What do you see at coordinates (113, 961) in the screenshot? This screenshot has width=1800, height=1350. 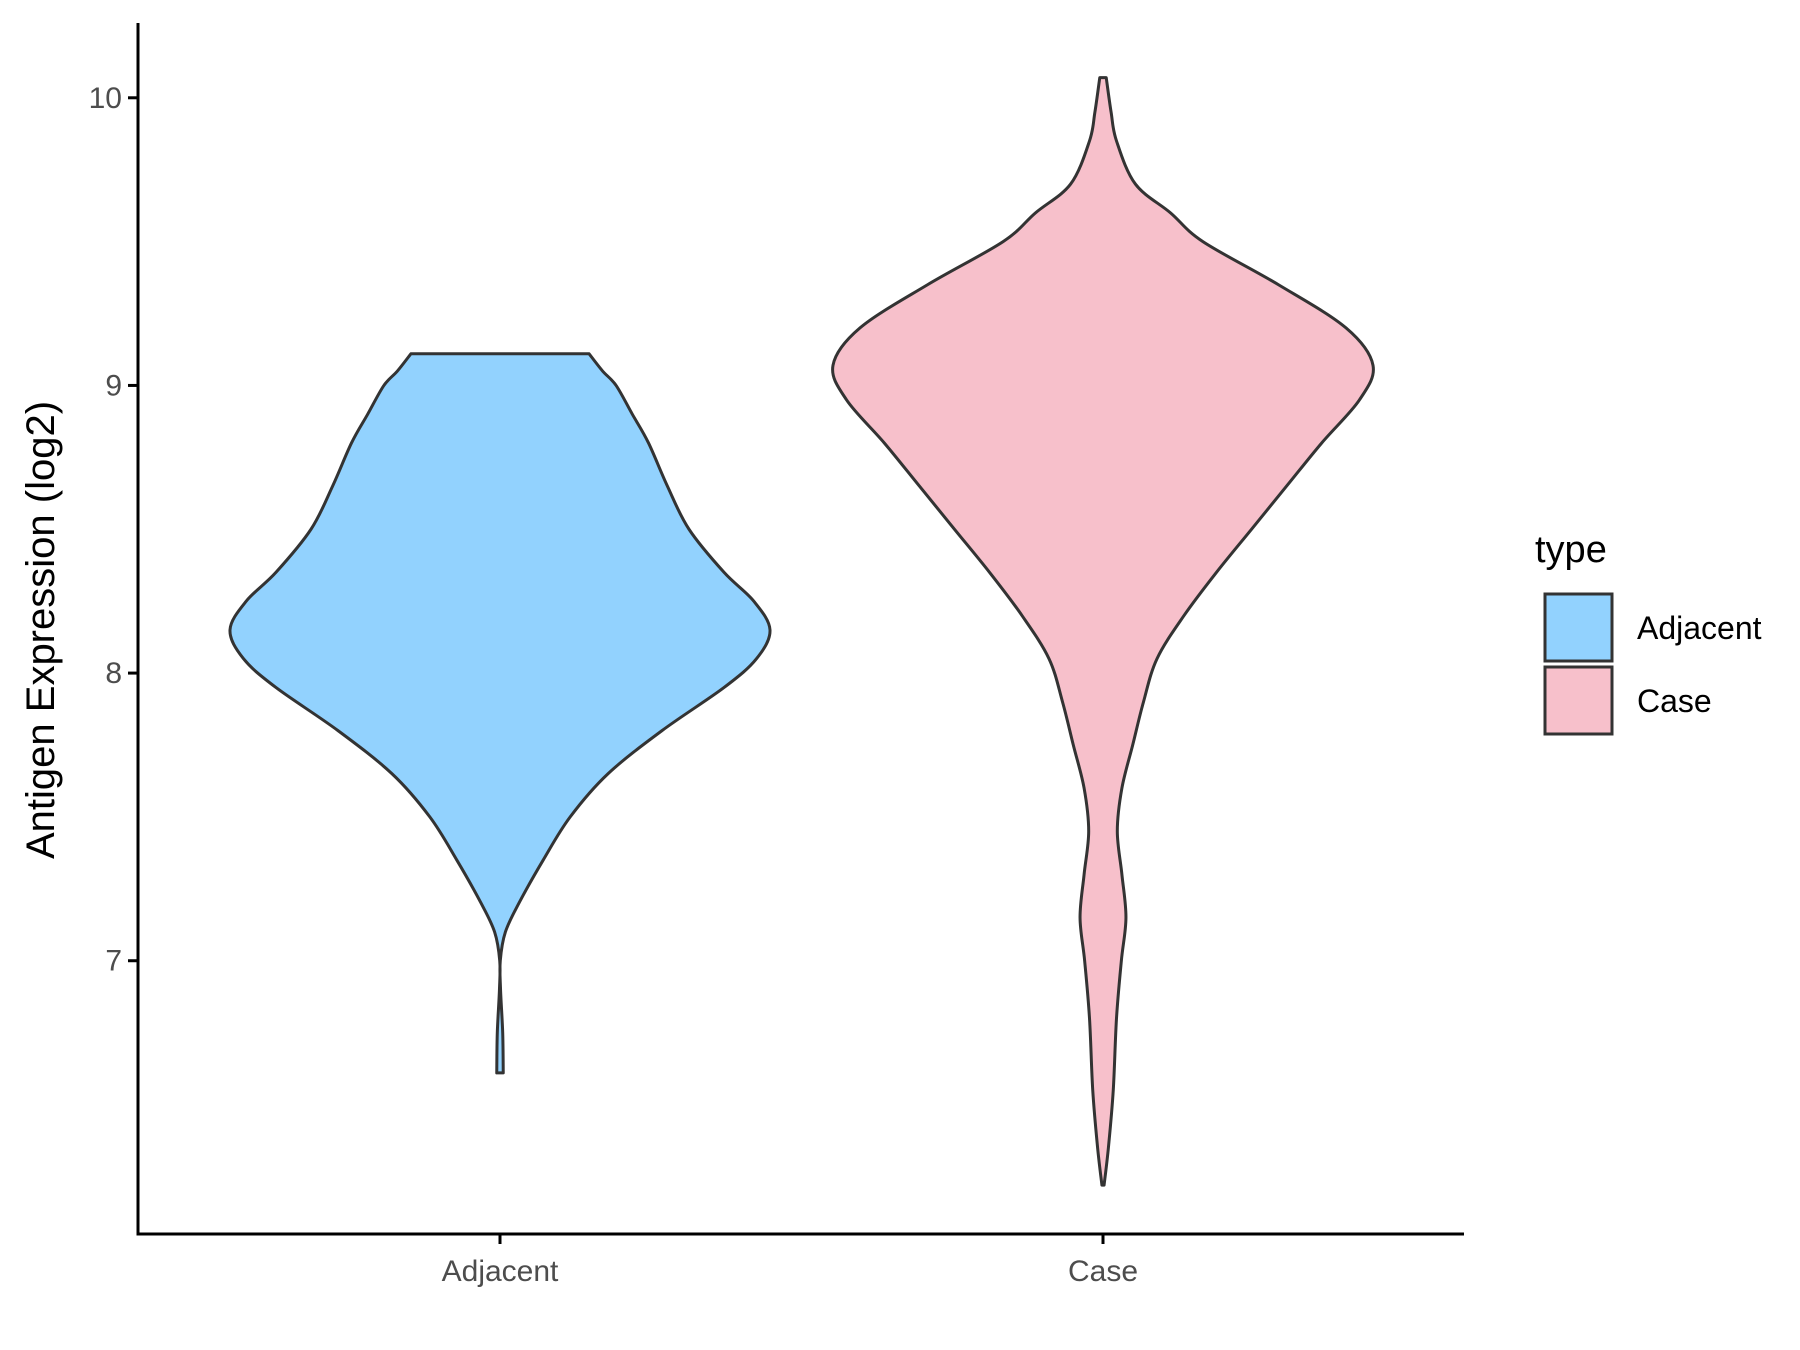 I see `y-tick-label: 7` at bounding box center [113, 961].